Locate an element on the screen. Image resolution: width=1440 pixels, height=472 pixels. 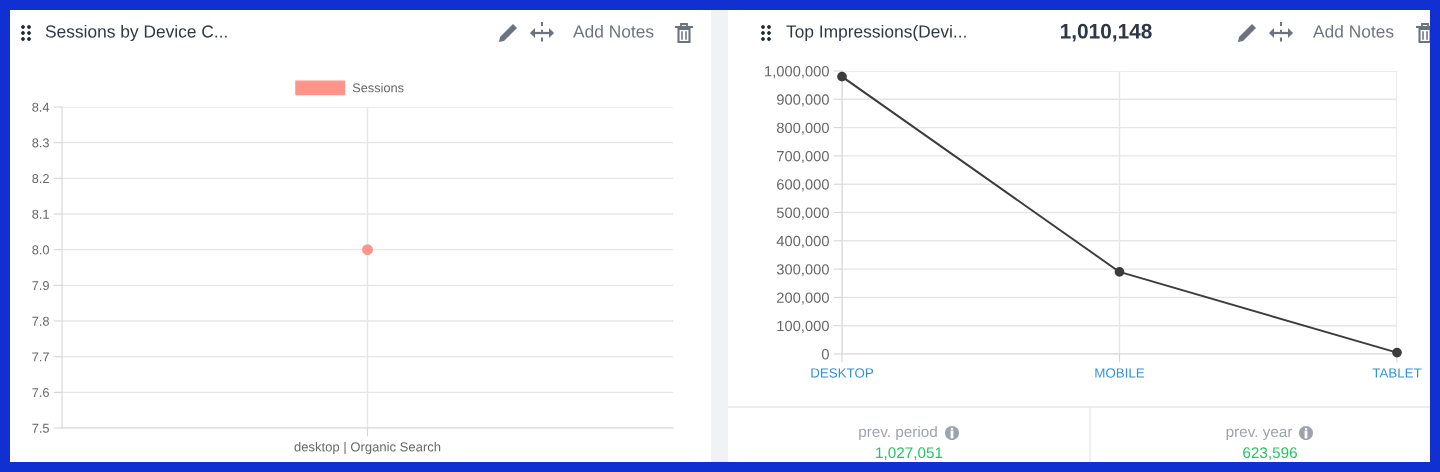
y-tick-label: 800,000 is located at coordinates (802, 128).